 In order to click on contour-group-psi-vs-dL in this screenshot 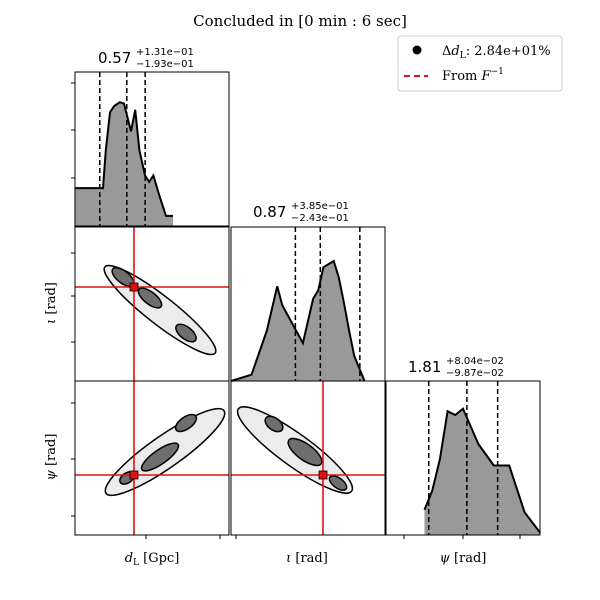, I will do `click(152, 458)`.